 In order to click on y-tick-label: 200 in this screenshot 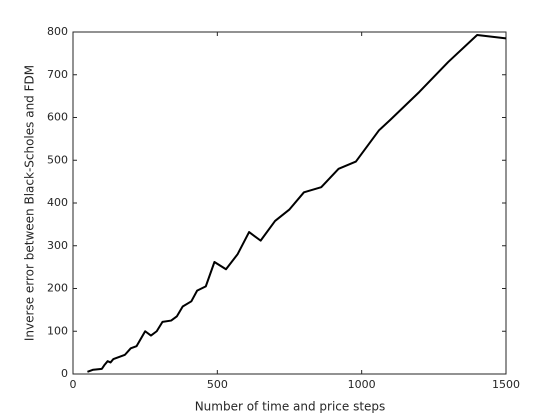, I will do `click(57, 288)`.